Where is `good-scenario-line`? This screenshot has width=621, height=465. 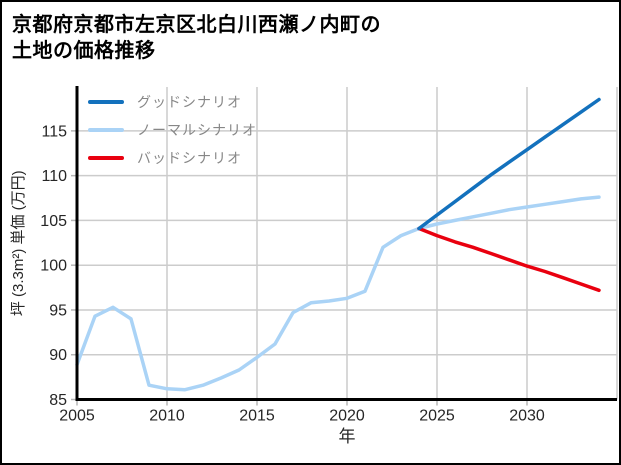
good-scenario-line is located at coordinates (509, 164).